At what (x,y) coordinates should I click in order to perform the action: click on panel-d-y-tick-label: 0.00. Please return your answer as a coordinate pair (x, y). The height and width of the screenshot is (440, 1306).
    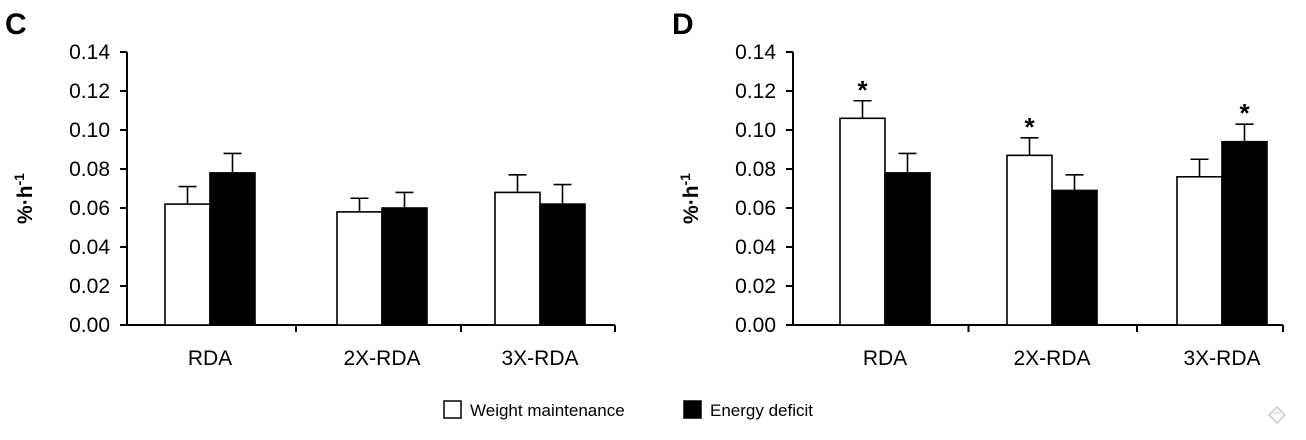
    Looking at the image, I should click on (755, 325).